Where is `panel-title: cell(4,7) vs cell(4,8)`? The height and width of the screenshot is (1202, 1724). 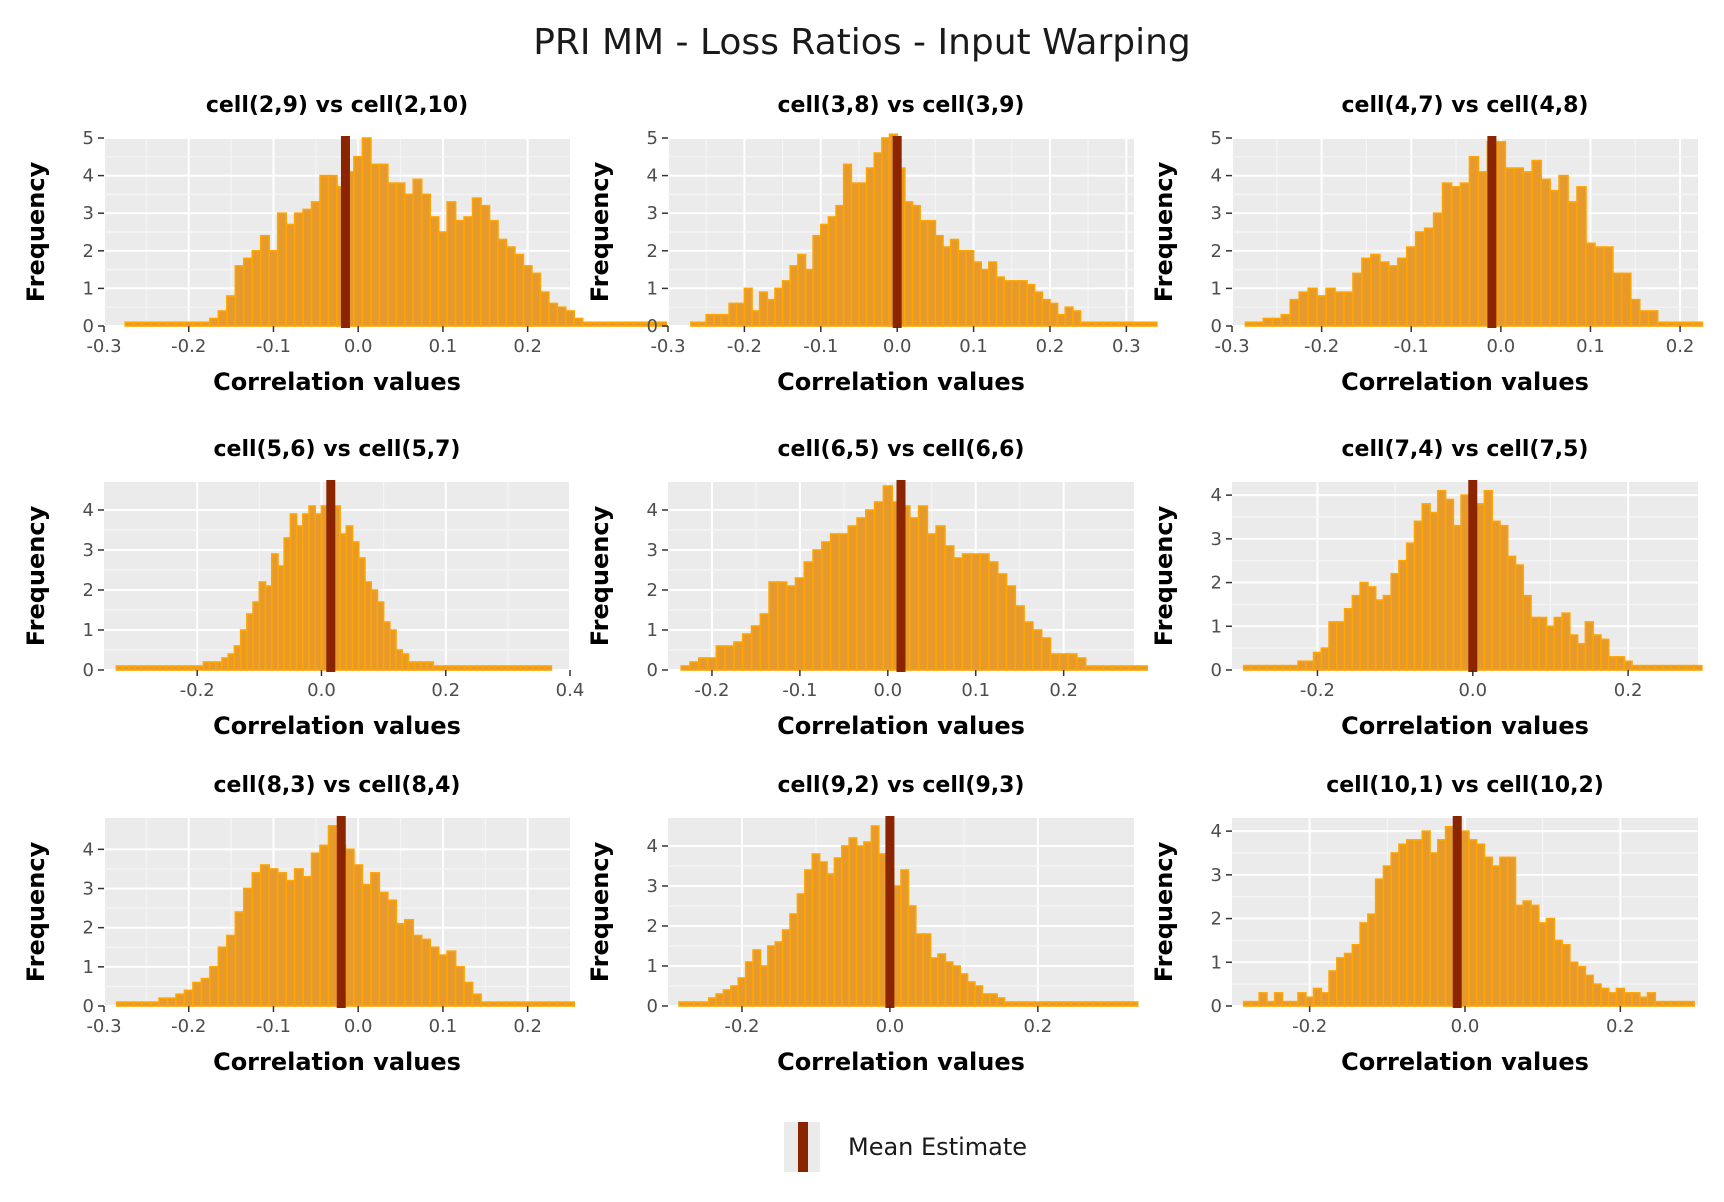 panel-title: cell(4,7) vs cell(4,8) is located at coordinates (1464, 105).